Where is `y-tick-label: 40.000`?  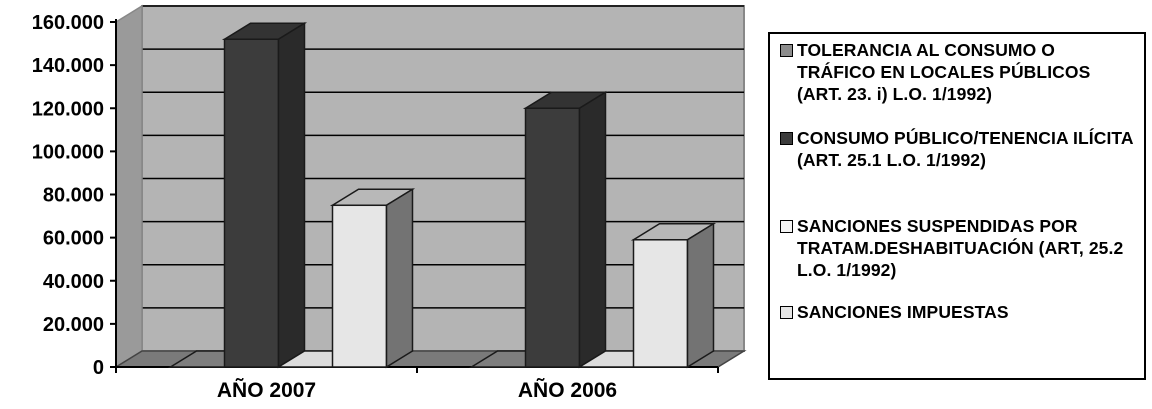 y-tick-label: 40.000 is located at coordinates (73, 282).